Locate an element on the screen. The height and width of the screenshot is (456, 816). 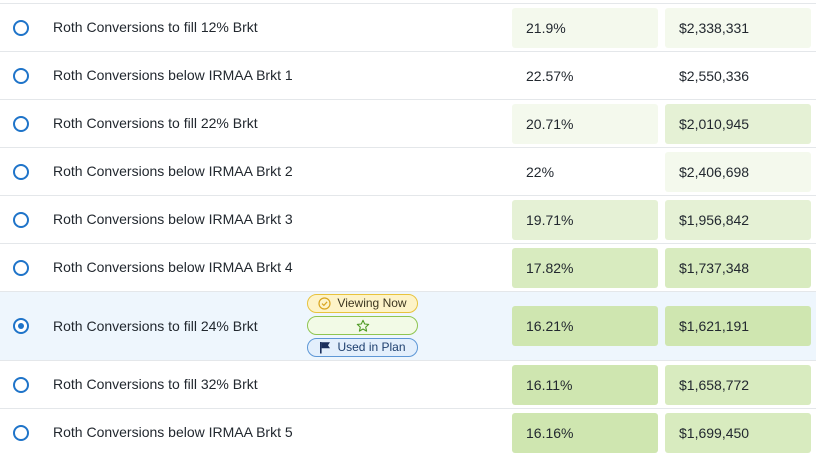
favorite-badge is located at coordinates (362, 325).